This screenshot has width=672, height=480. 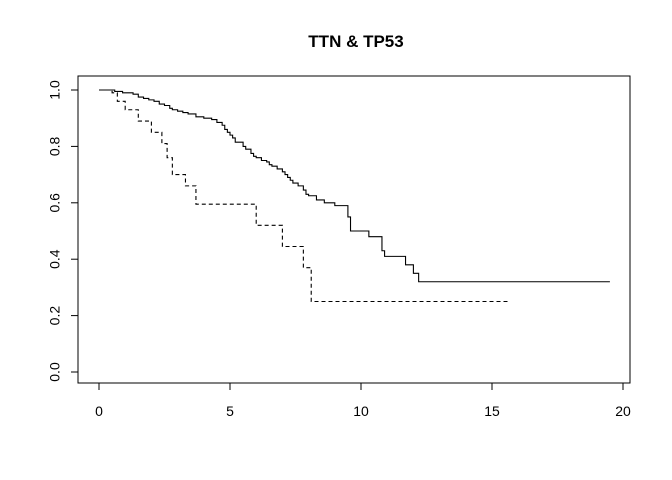 What do you see at coordinates (55, 259) in the screenshot?
I see `y-tick-label: 0.4` at bounding box center [55, 259].